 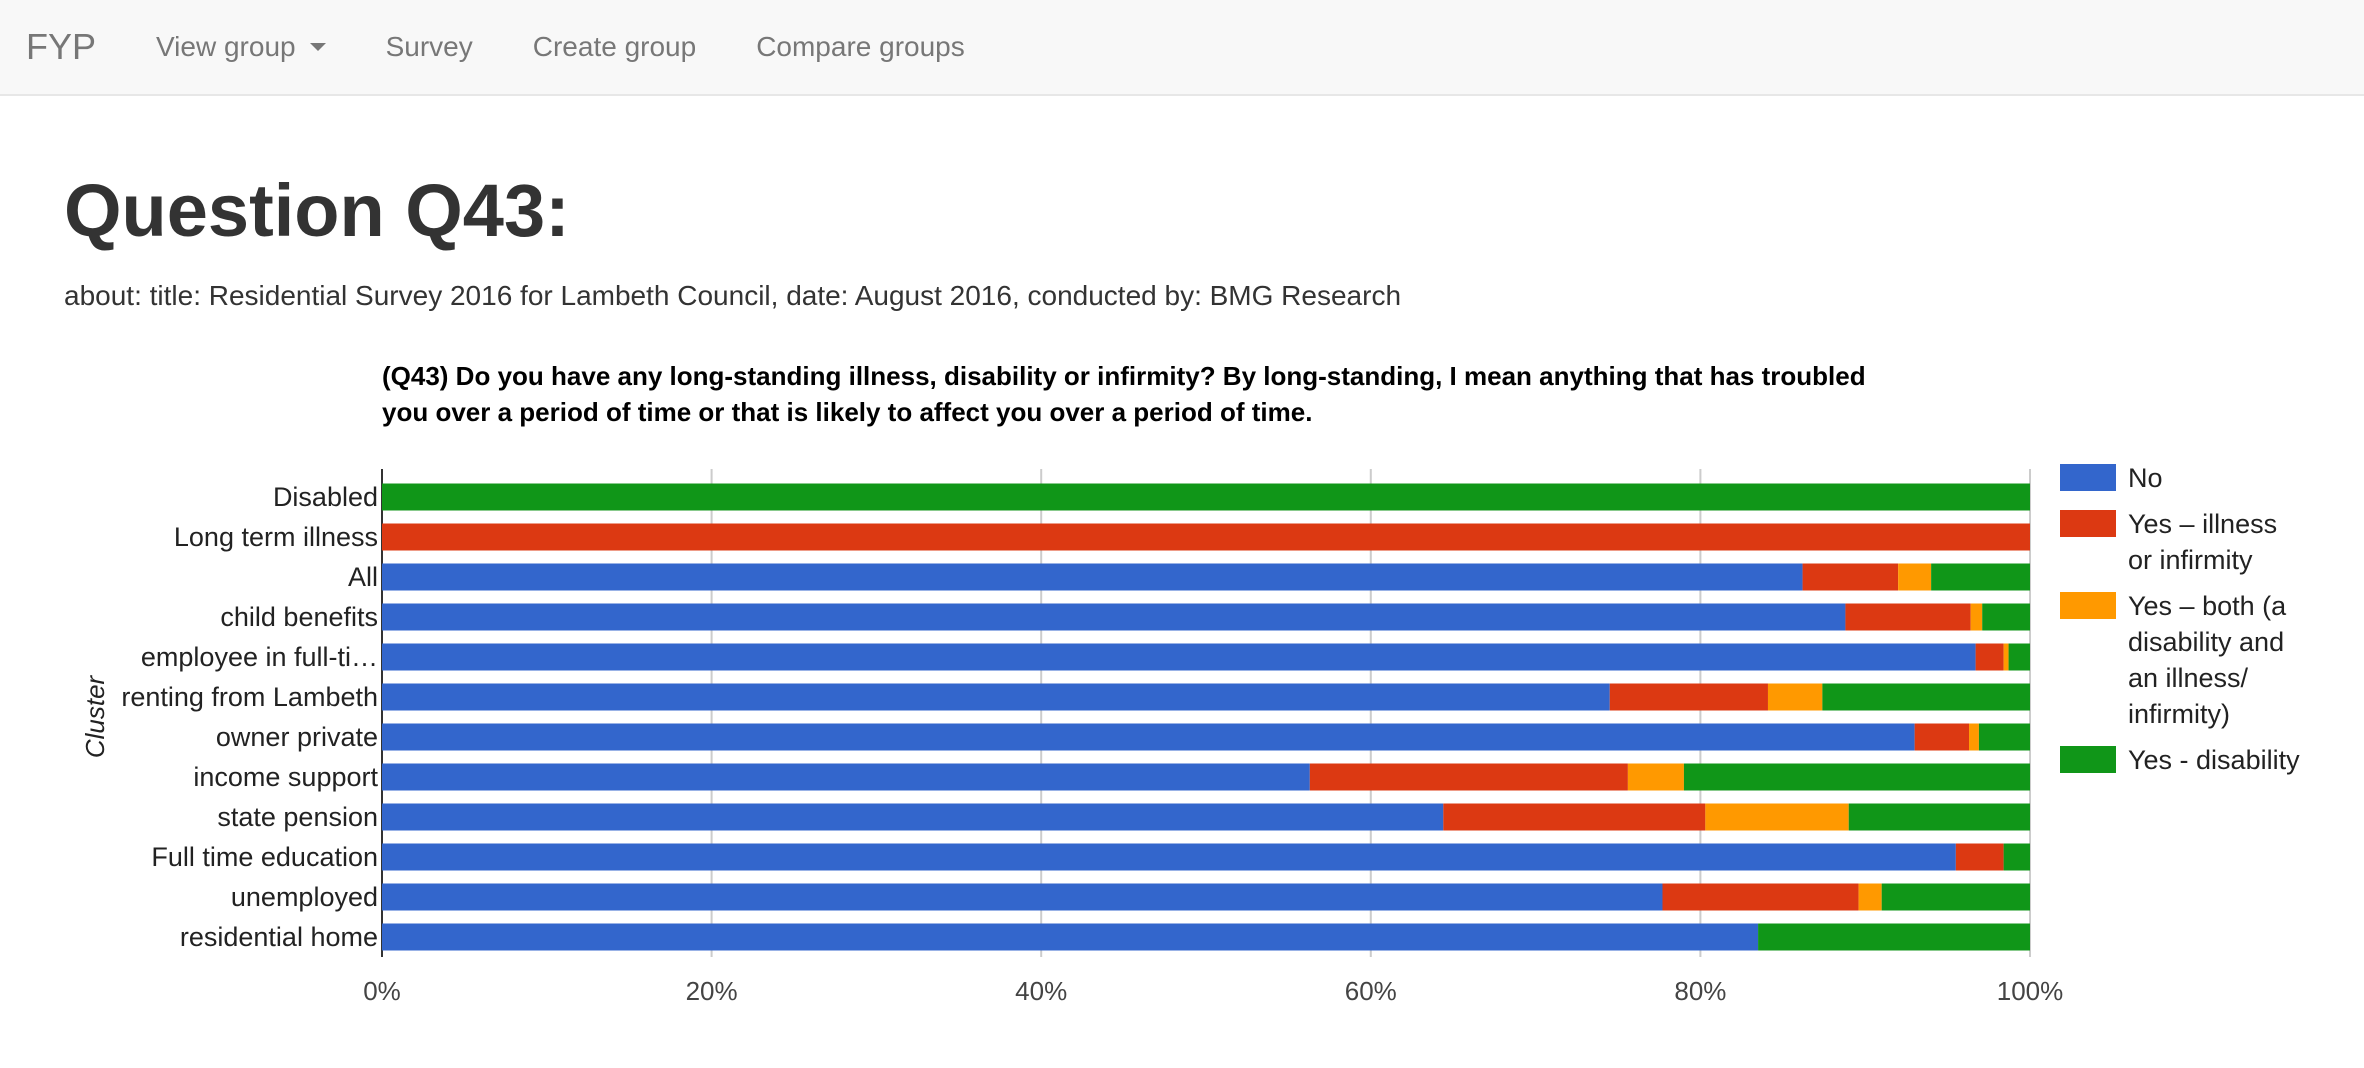 What do you see at coordinates (264, 857) in the screenshot?
I see `category-label: Full time education` at bounding box center [264, 857].